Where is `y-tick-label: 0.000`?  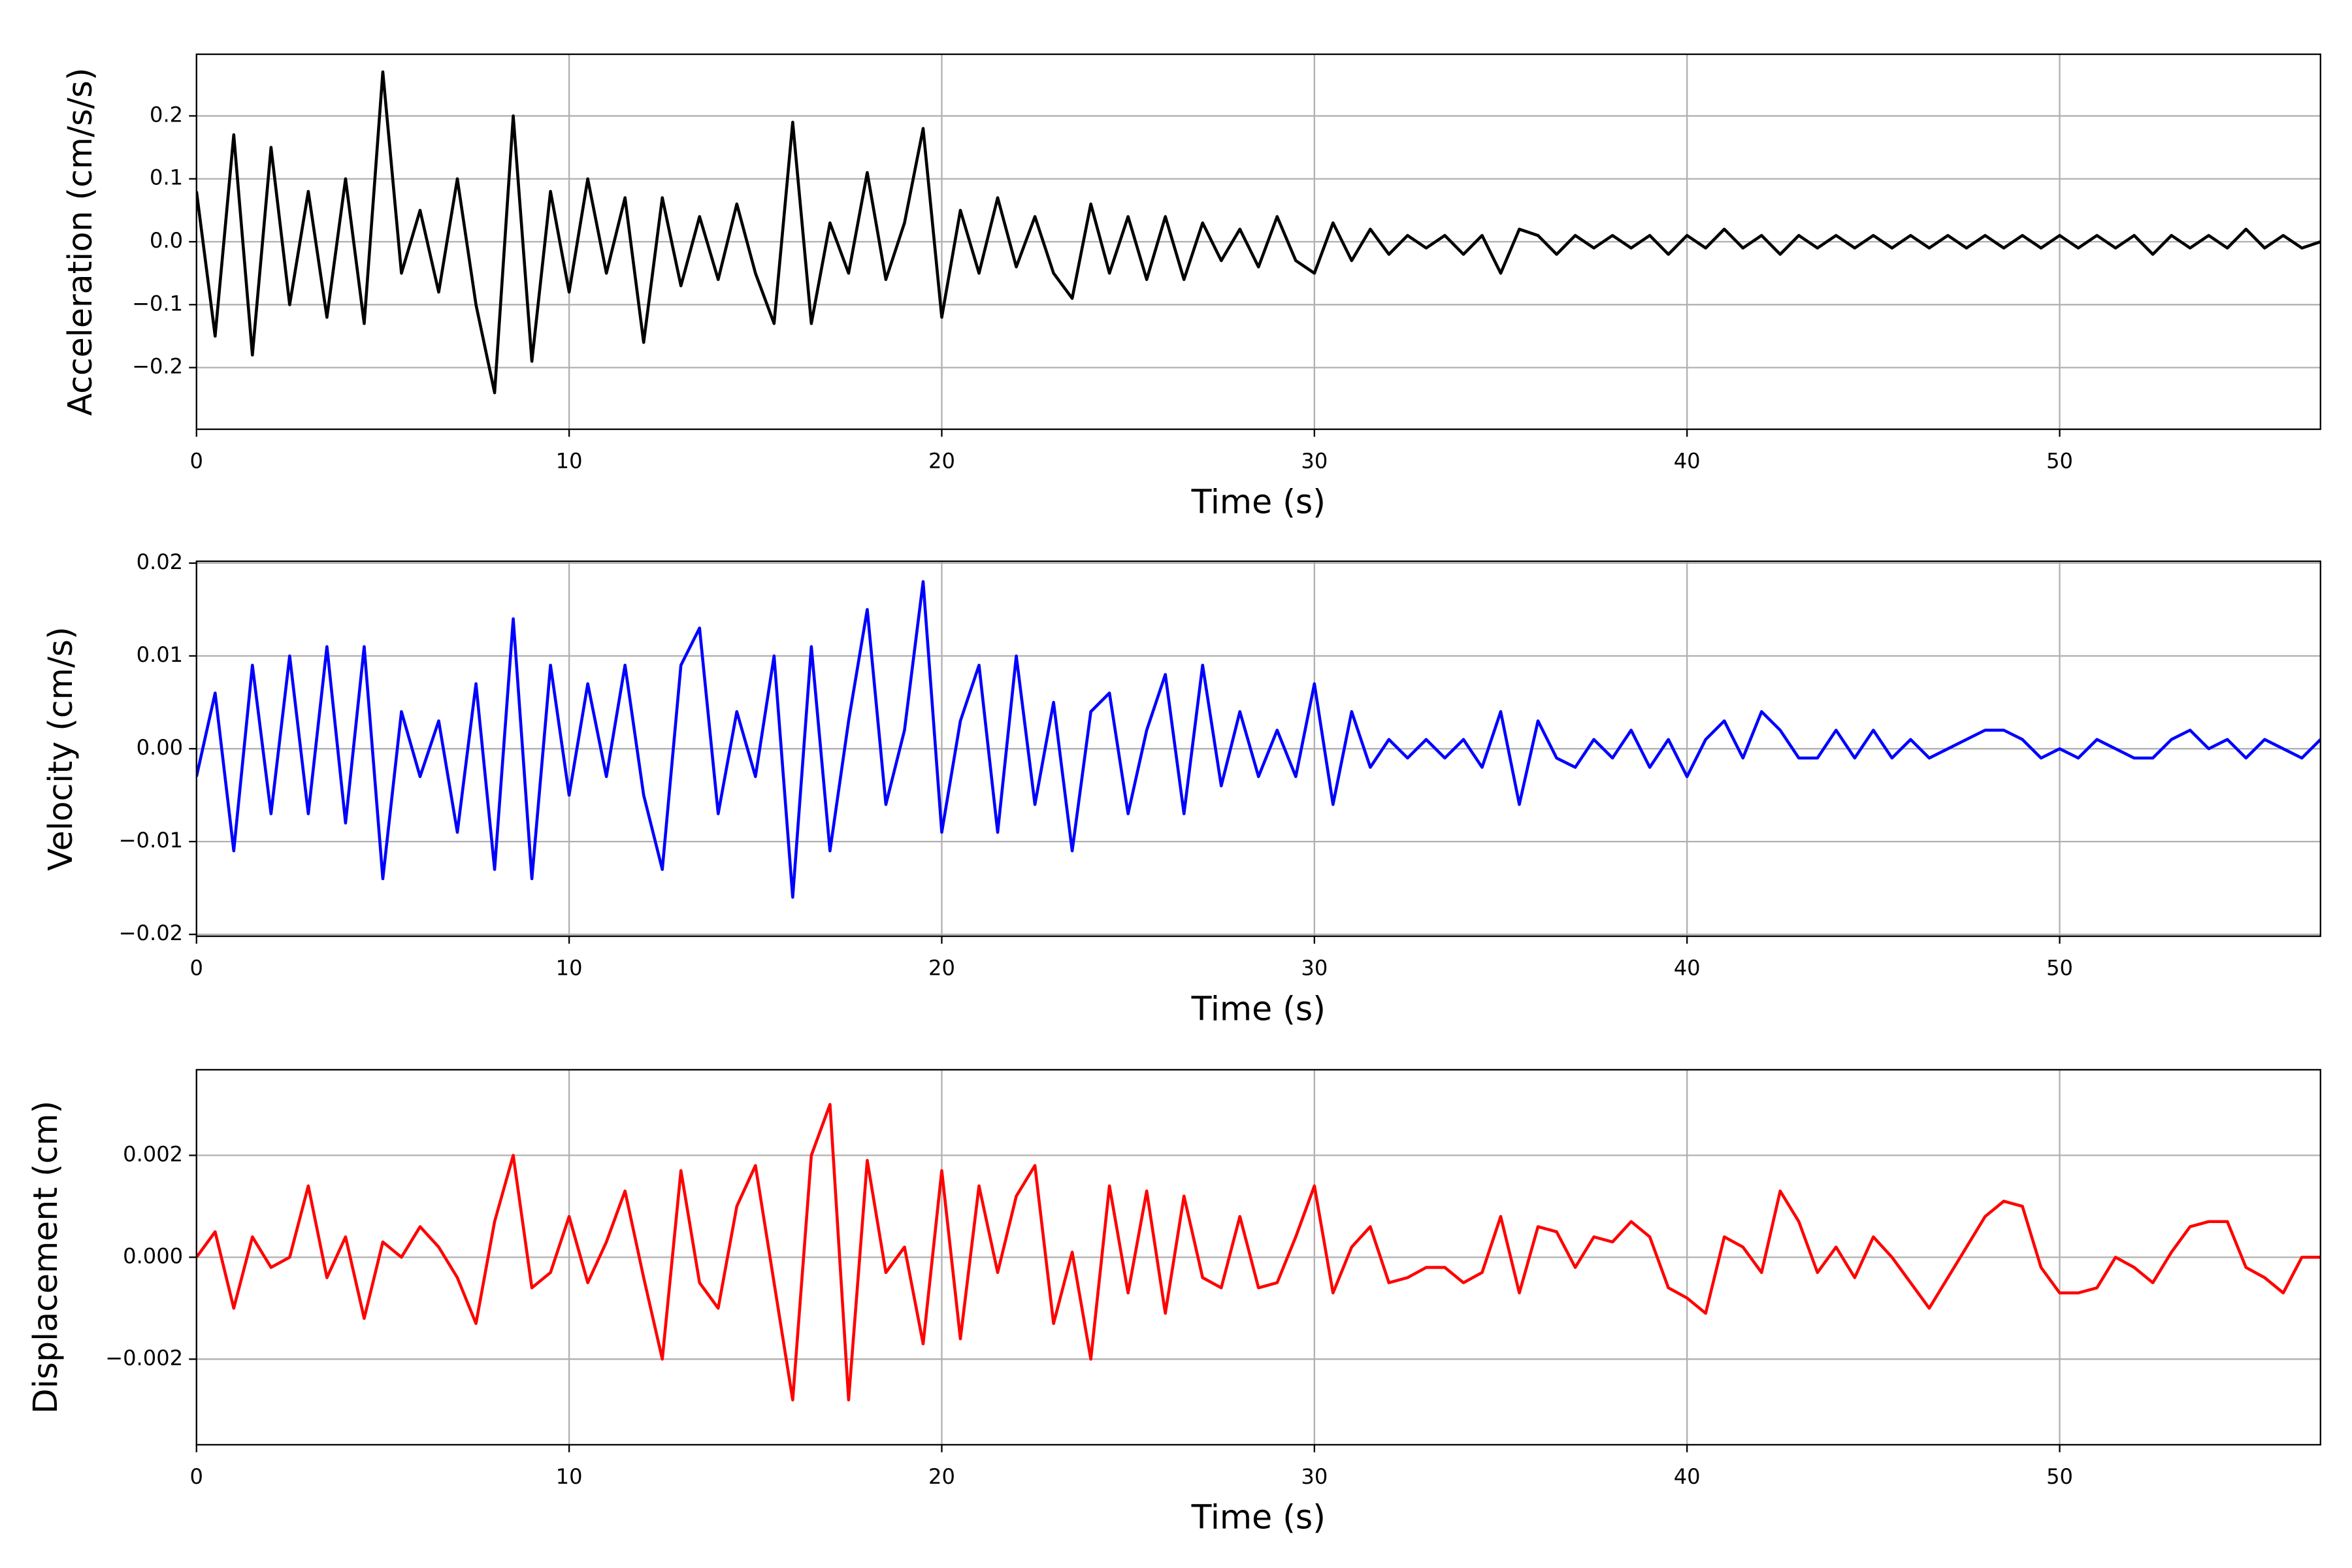
y-tick-label: 0.000 is located at coordinates (153, 1255).